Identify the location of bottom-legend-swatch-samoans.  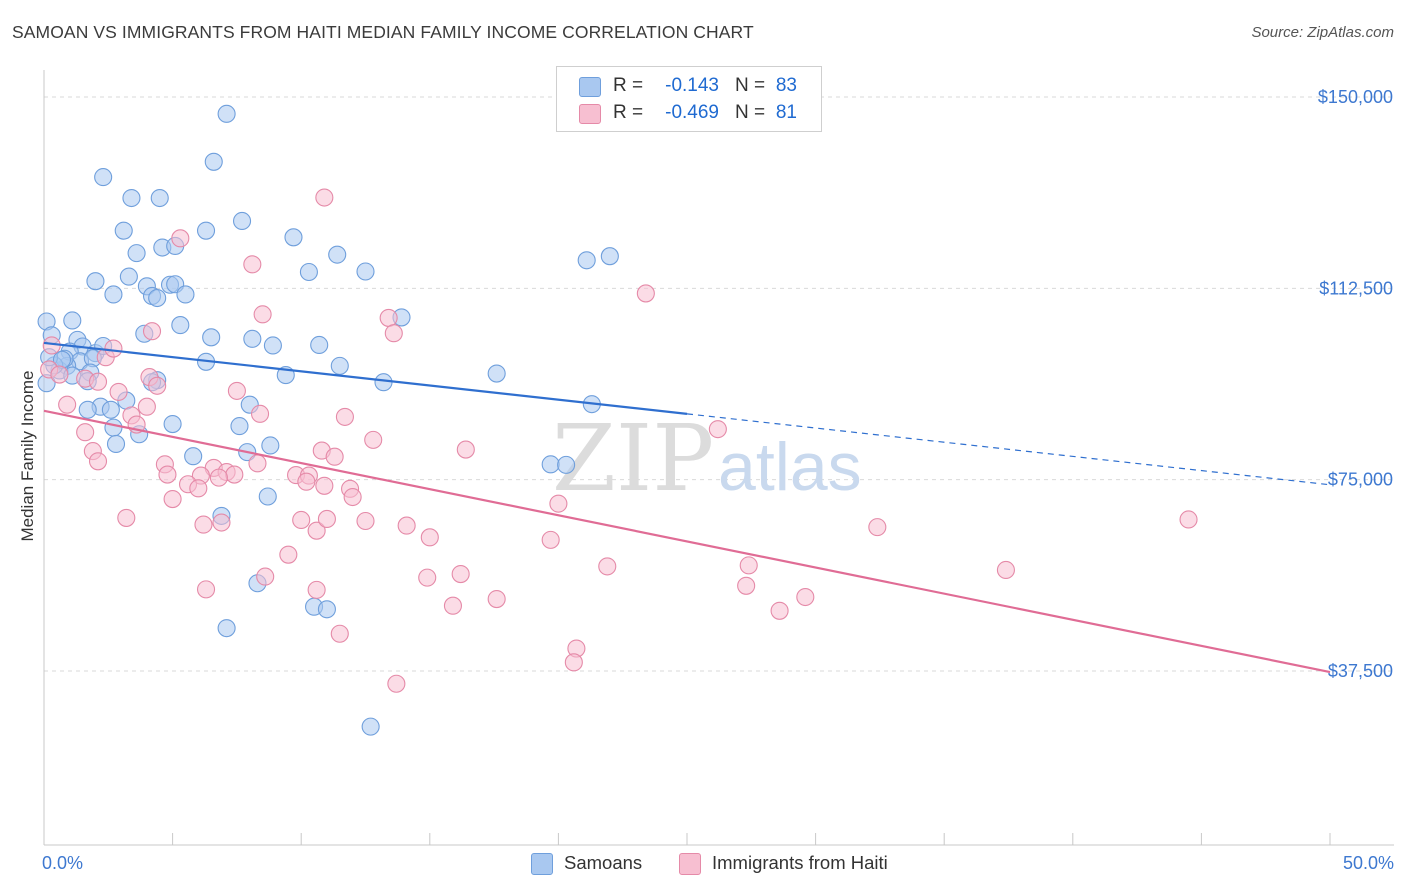
(542, 864).